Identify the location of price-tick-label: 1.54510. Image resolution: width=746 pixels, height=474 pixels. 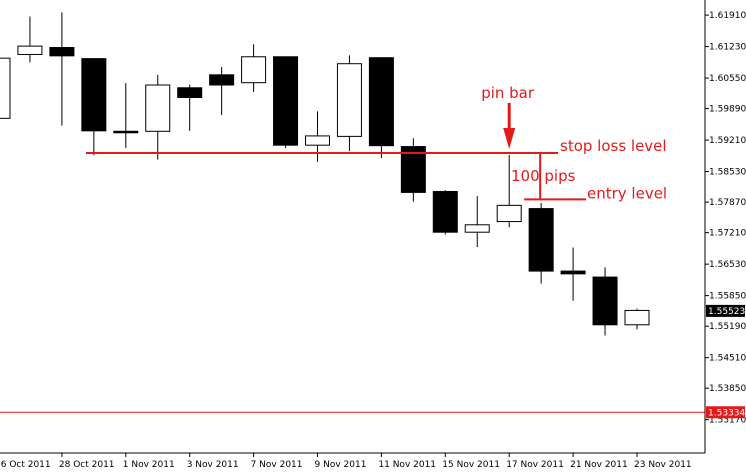
(727, 359).